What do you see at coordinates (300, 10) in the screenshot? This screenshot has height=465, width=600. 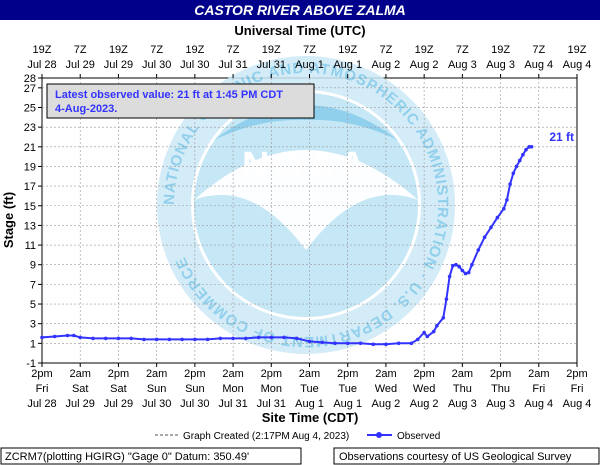 I see `chart-title: CASTOR RIVER ABOVE ZALMA` at bounding box center [300, 10].